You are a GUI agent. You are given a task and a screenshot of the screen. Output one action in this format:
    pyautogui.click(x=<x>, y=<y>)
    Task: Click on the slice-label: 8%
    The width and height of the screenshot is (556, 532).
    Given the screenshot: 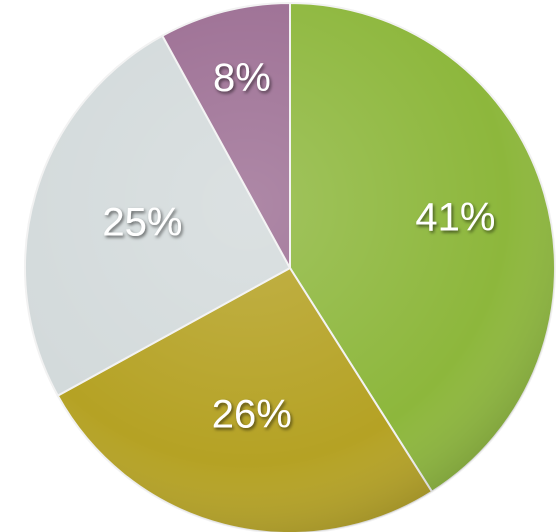 What is the action you would take?
    pyautogui.click(x=242, y=78)
    